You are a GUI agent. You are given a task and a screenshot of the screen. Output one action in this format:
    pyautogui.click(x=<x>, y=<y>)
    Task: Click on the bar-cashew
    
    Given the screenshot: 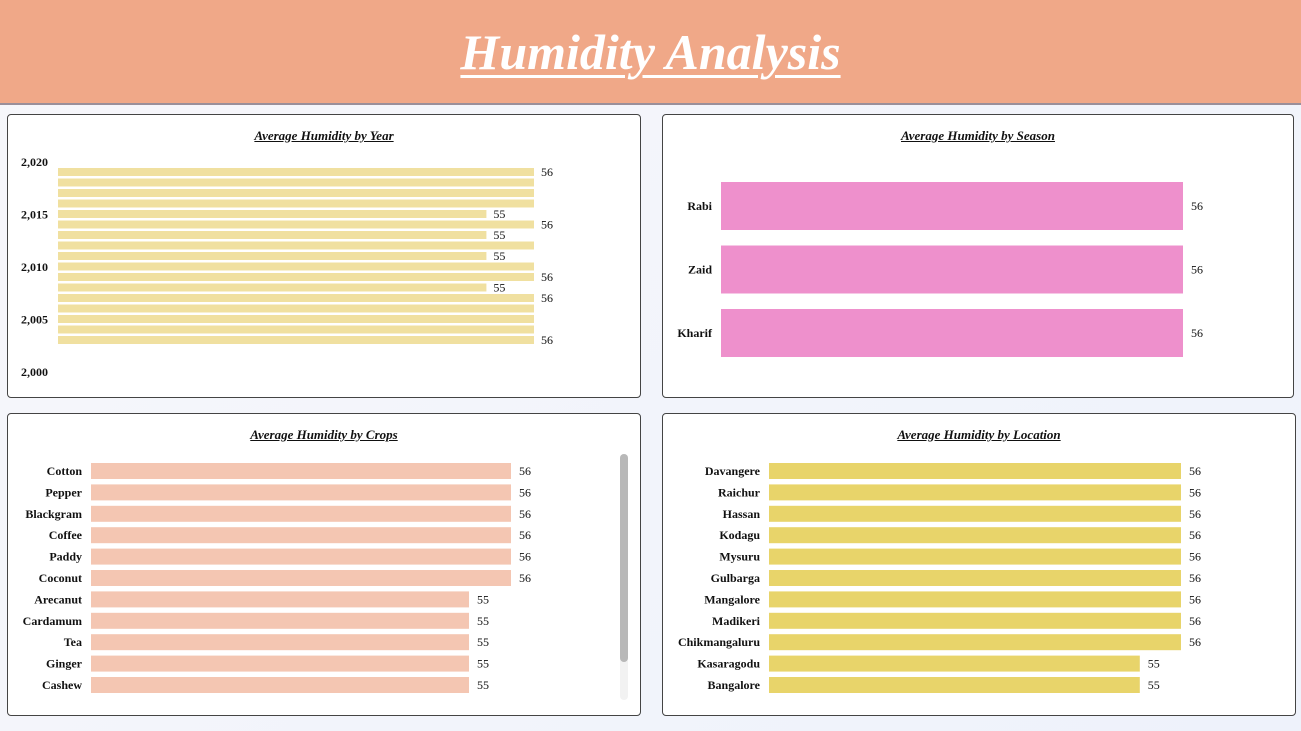 What is the action you would take?
    pyautogui.click(x=280, y=685)
    